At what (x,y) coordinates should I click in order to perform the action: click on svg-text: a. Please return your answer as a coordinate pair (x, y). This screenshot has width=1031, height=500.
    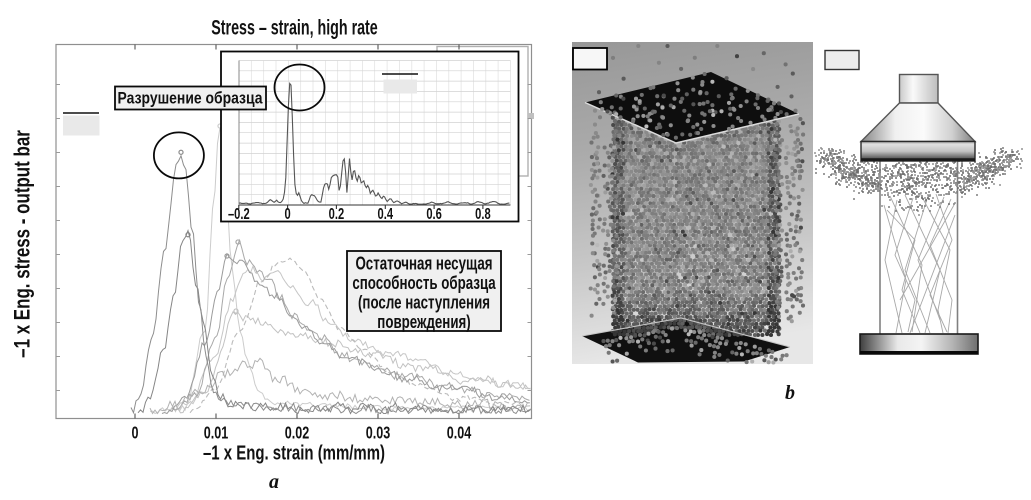
    Looking at the image, I should click on (274, 482).